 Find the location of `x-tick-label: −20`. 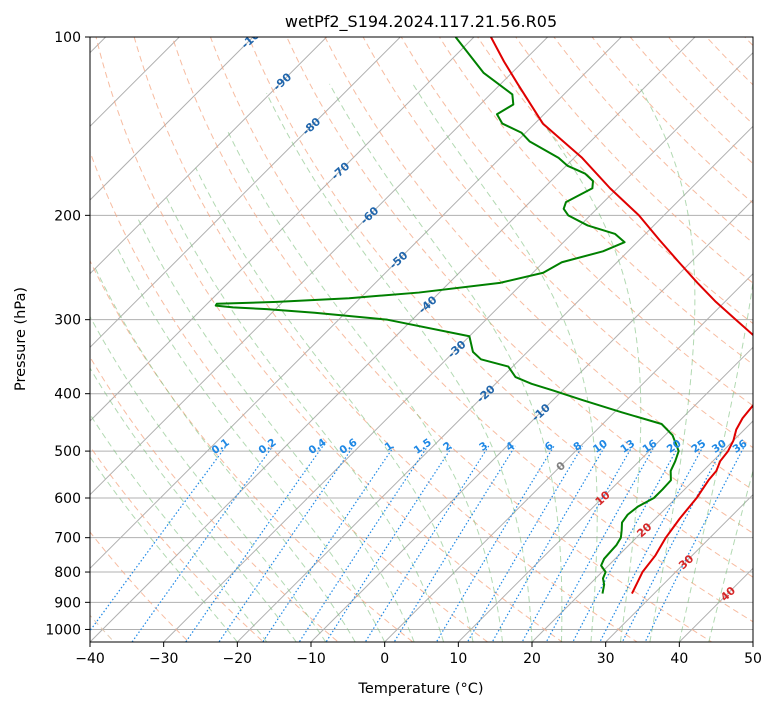

x-tick-label: −20 is located at coordinates (238, 659).